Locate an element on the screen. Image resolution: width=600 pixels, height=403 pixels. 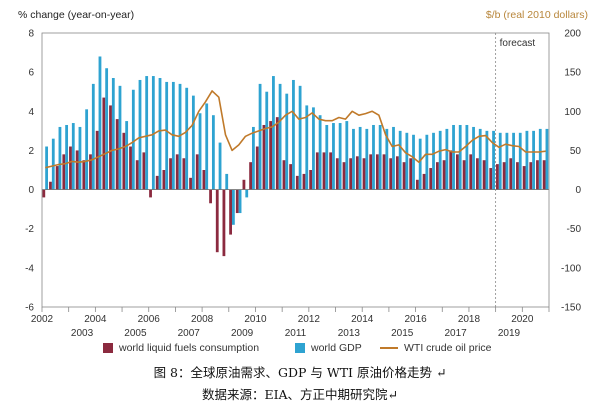
right-tick-label: 200 is located at coordinates (572, 34).